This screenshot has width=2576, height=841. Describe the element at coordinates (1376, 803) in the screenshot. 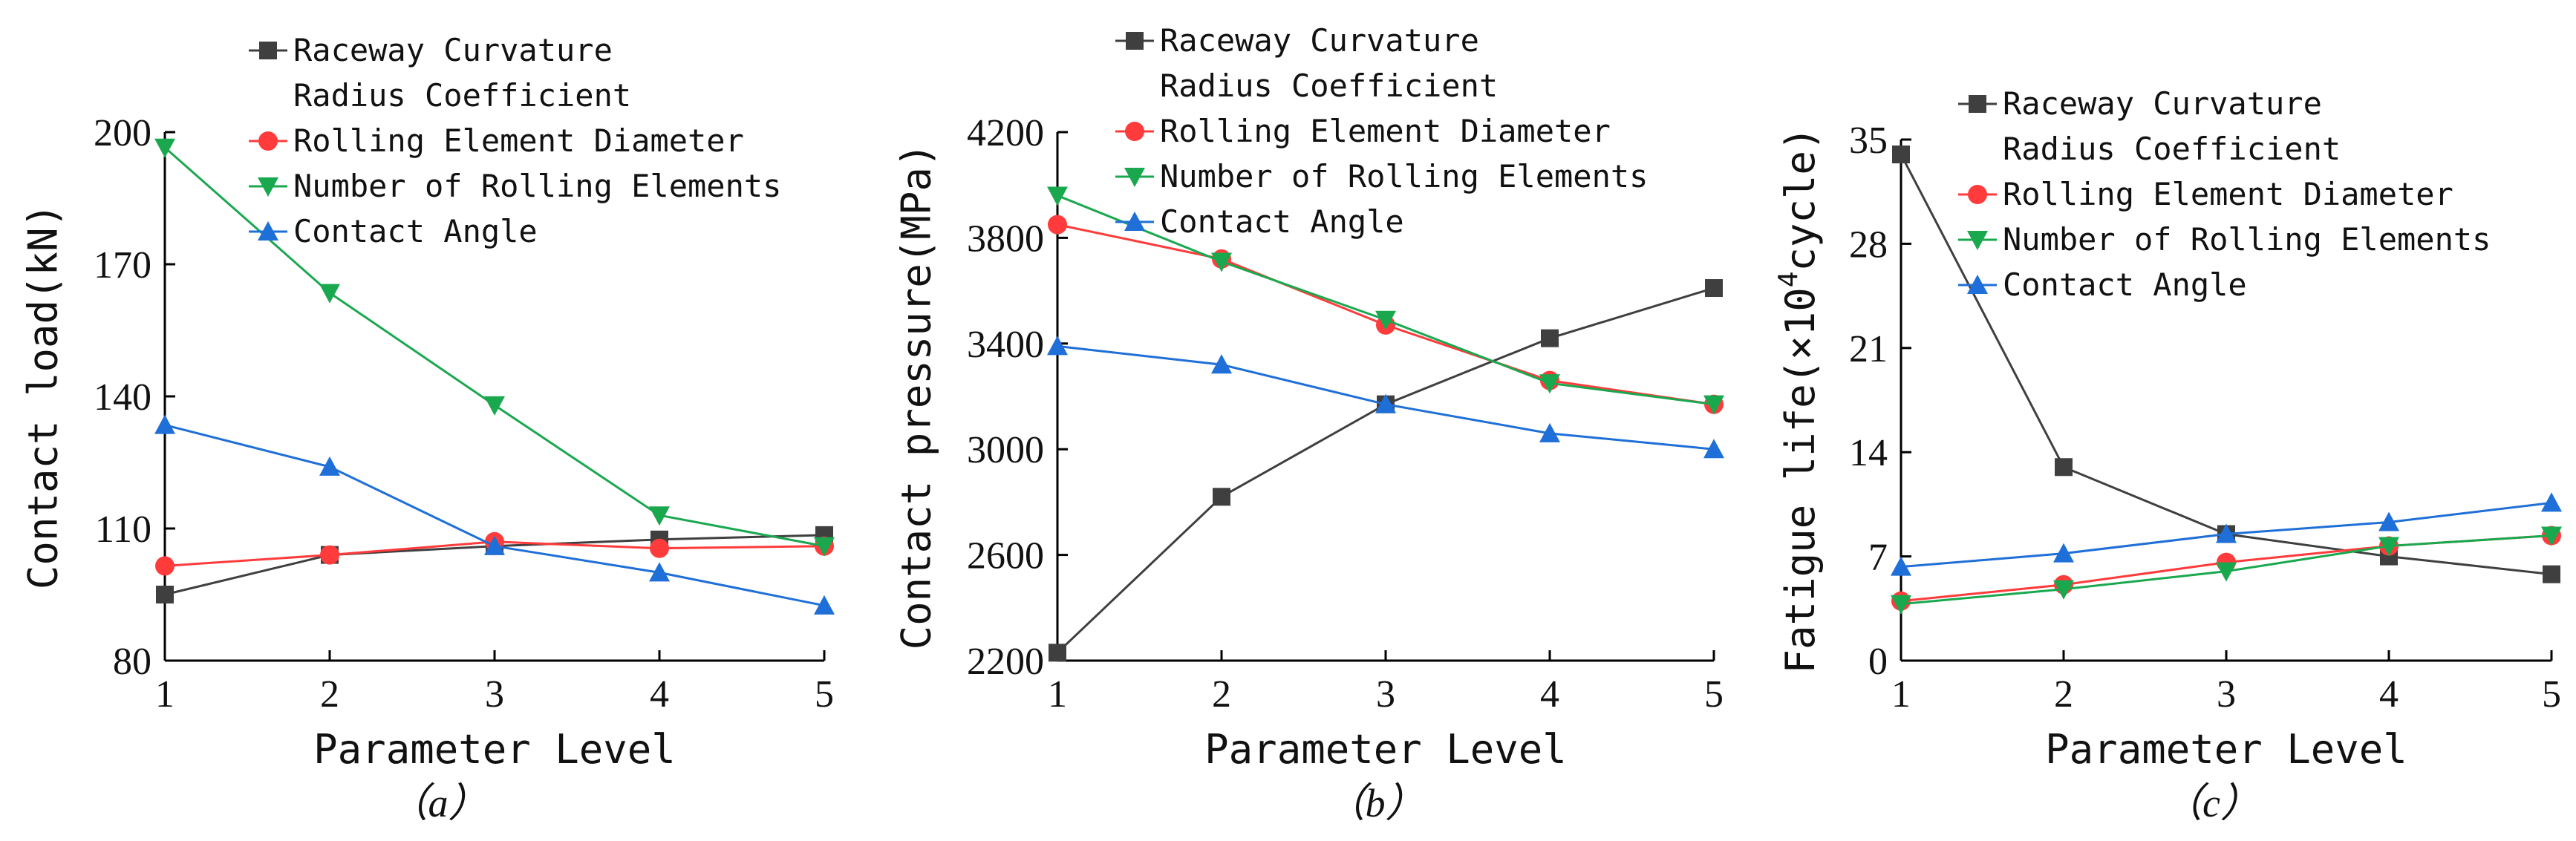

I see `panel-caption: （b）` at that location.